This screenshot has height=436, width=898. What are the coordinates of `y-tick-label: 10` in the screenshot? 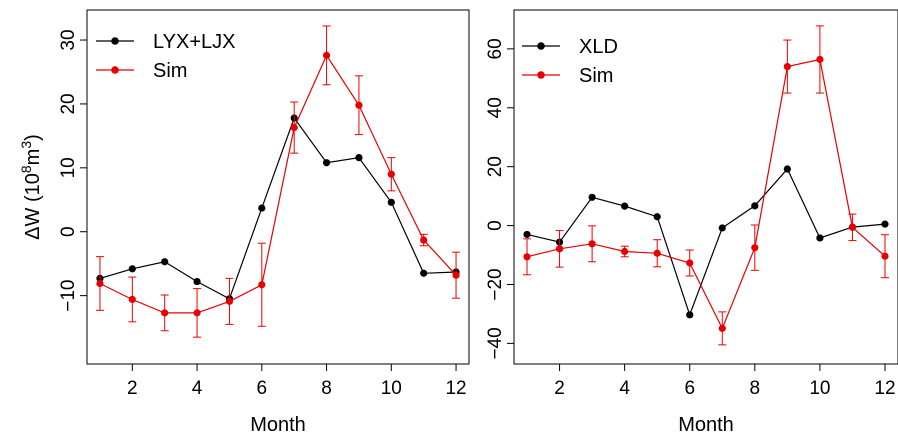 It's located at (68, 167).